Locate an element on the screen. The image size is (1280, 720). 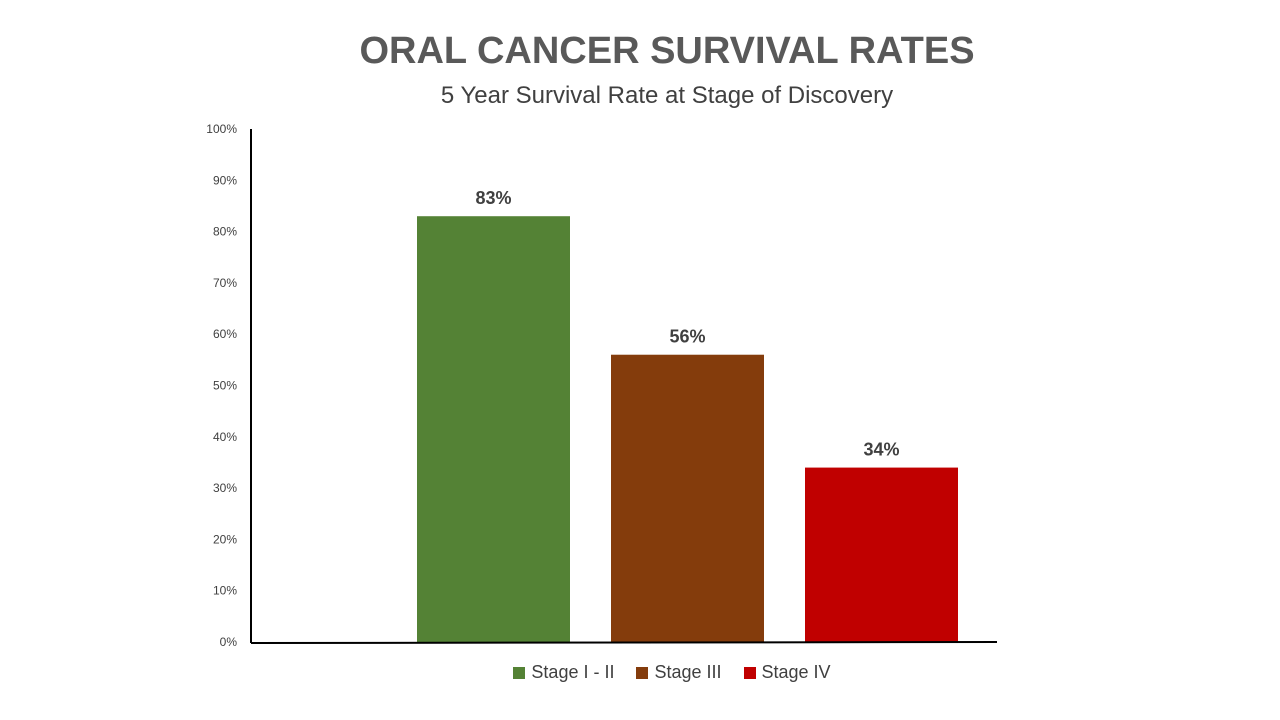
legend-item-stage-4: Stage IV is located at coordinates (787, 672).